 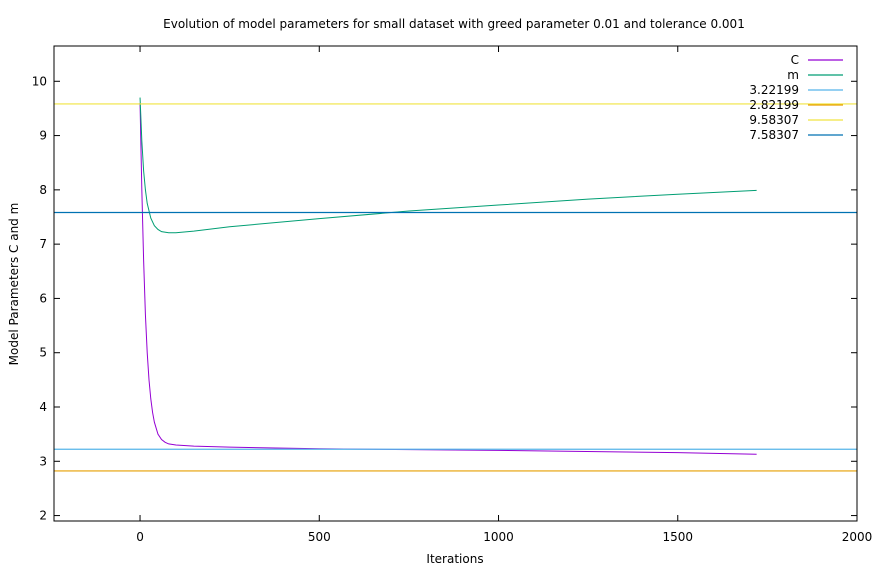 I want to click on y-axis-label: Model Parameters C and m, so click(x=14, y=284).